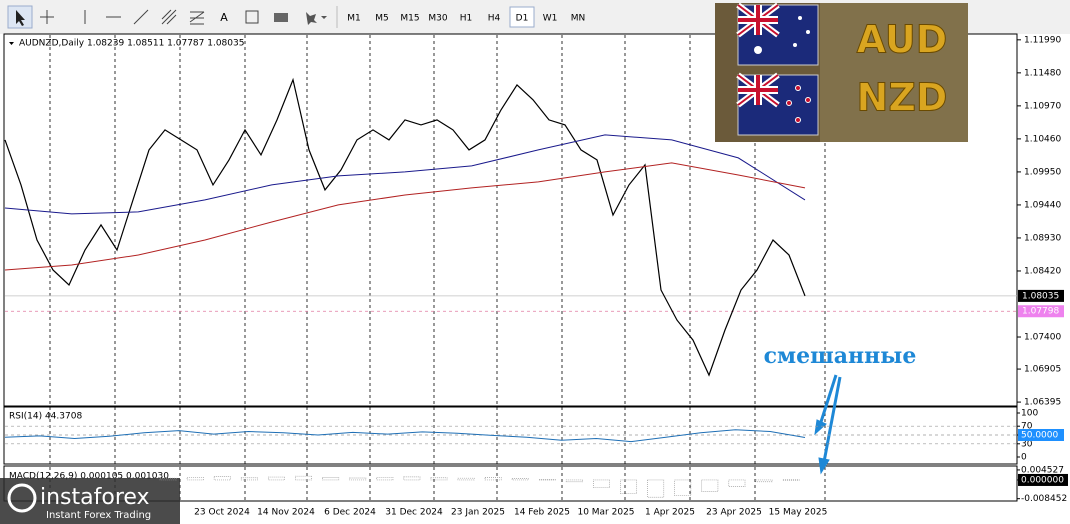  I want to click on macd-header: MACD(12,26,9) 0.000105 0.001030, so click(89, 477).